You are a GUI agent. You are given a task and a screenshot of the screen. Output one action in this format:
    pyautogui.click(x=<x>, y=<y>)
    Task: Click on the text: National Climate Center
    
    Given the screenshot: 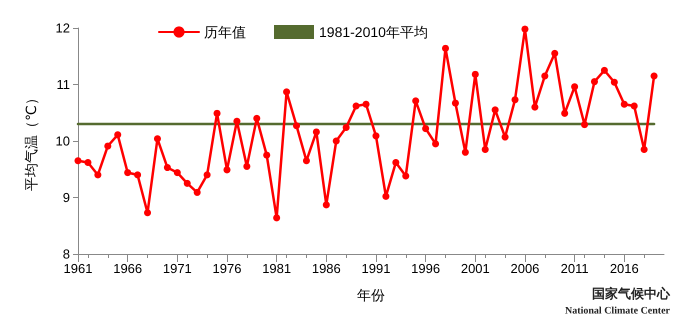 What is the action you would take?
    pyautogui.click(x=618, y=311)
    